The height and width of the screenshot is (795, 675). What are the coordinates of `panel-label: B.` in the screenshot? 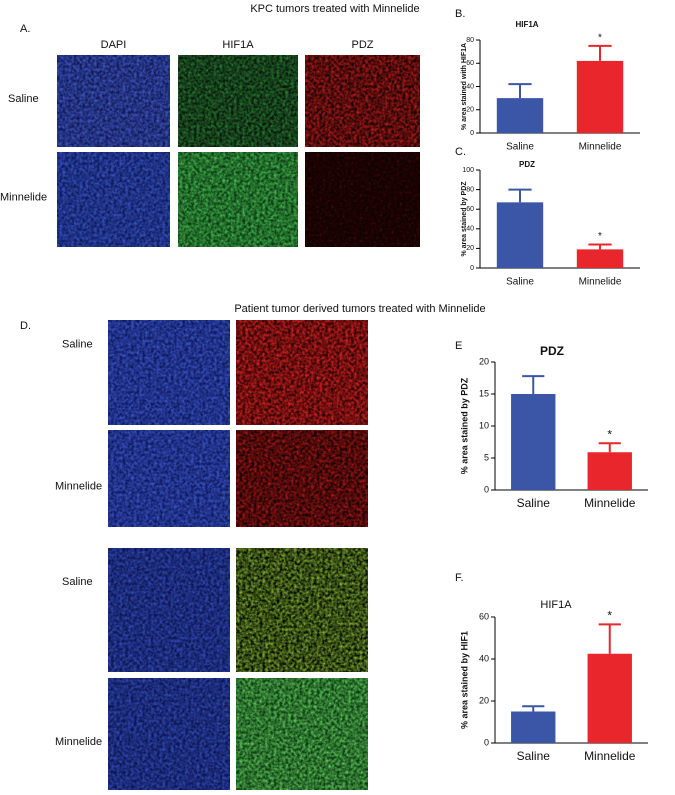 It's located at (460, 14).